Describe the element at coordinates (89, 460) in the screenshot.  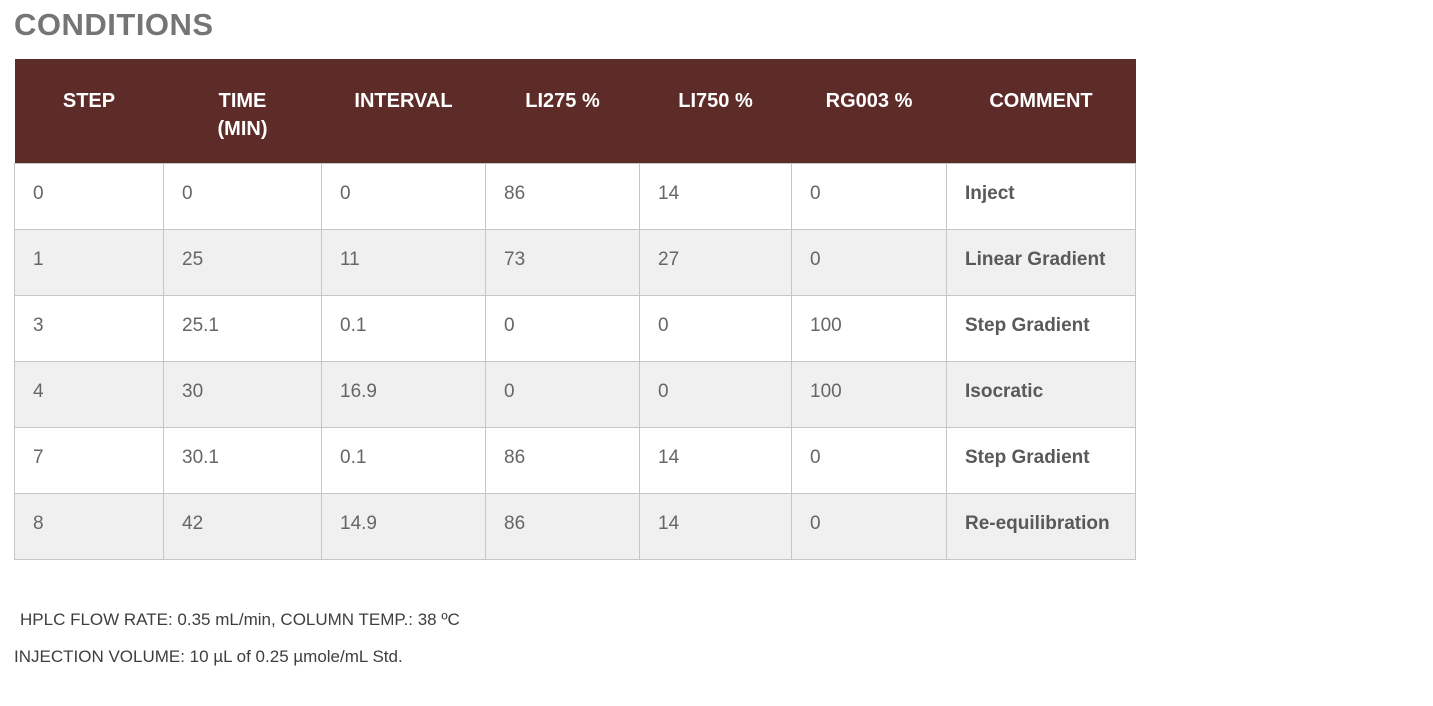
I see `value-cell: 7` at that location.